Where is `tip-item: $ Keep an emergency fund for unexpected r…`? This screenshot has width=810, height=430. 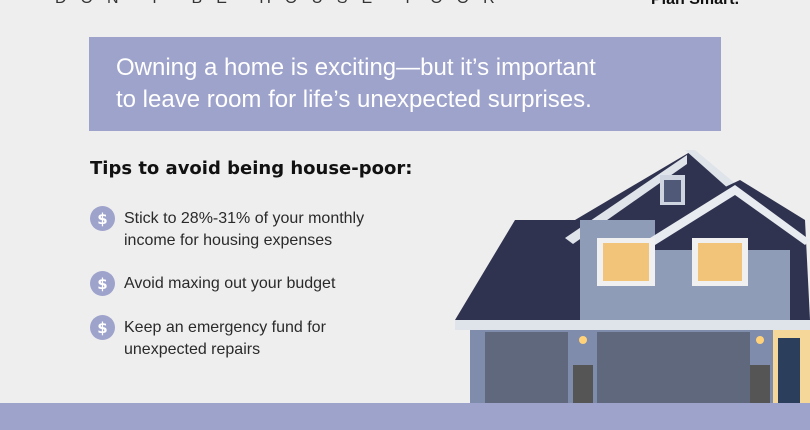 tip-item: $ Keep an emergency fund for unexpected r… is located at coordinates (267, 338).